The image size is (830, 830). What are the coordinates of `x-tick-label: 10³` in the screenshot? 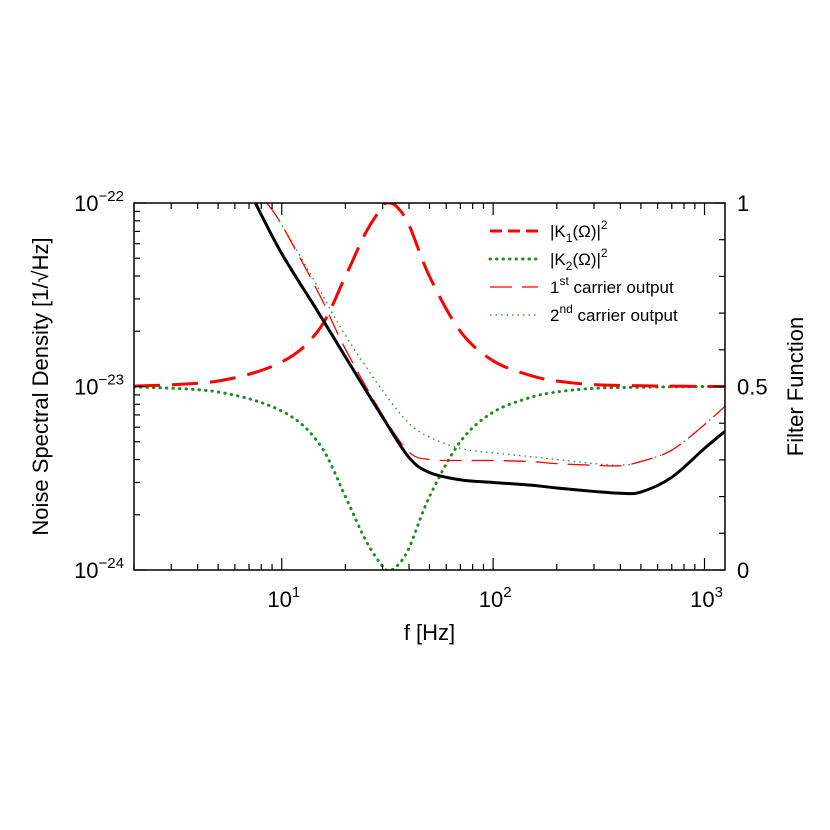 It's located at (706, 598).